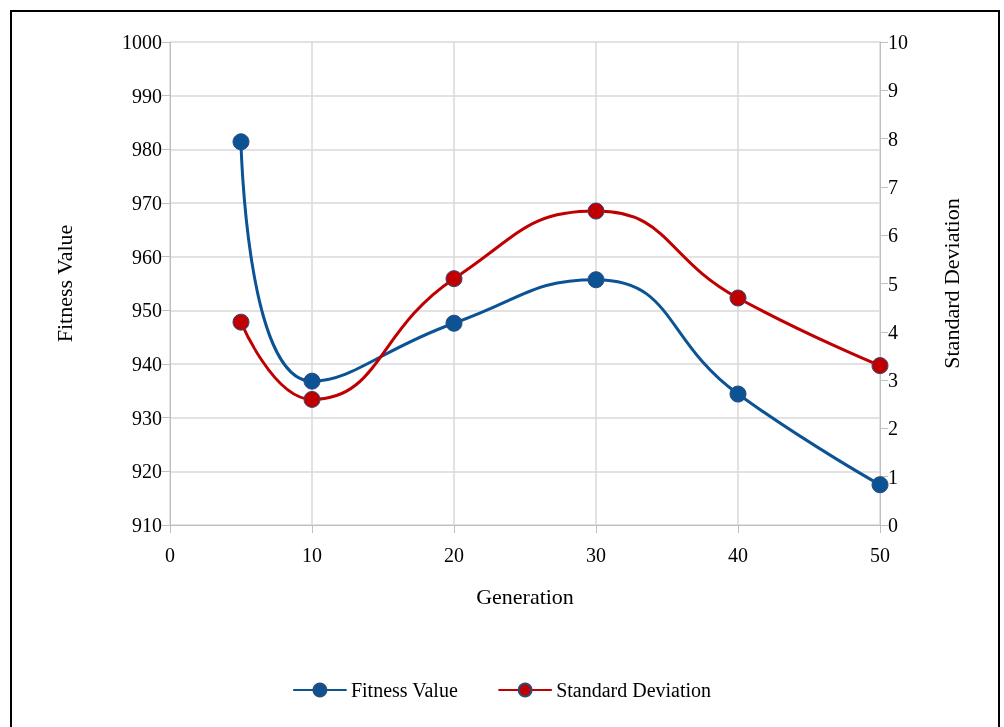 This screenshot has width=1004, height=727. Describe the element at coordinates (893, 283) in the screenshot. I see `y2-tick-label: 5` at that location.